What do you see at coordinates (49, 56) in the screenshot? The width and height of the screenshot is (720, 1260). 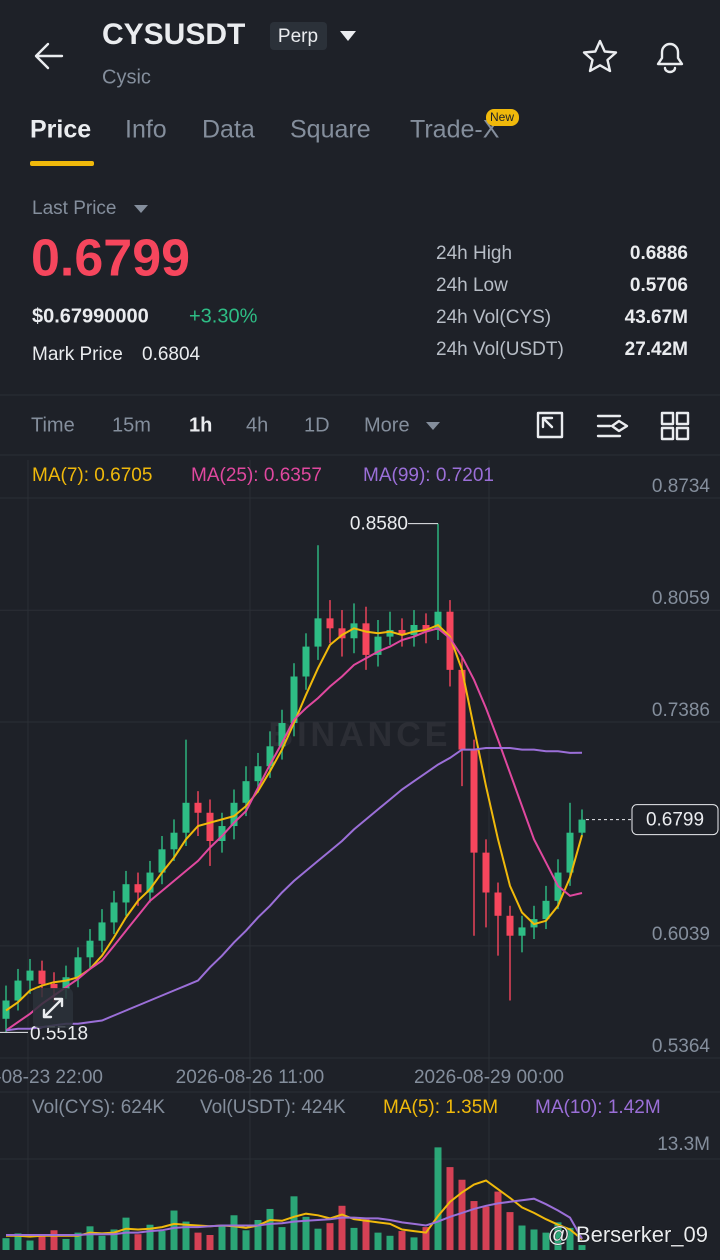 I see `back-button` at bounding box center [49, 56].